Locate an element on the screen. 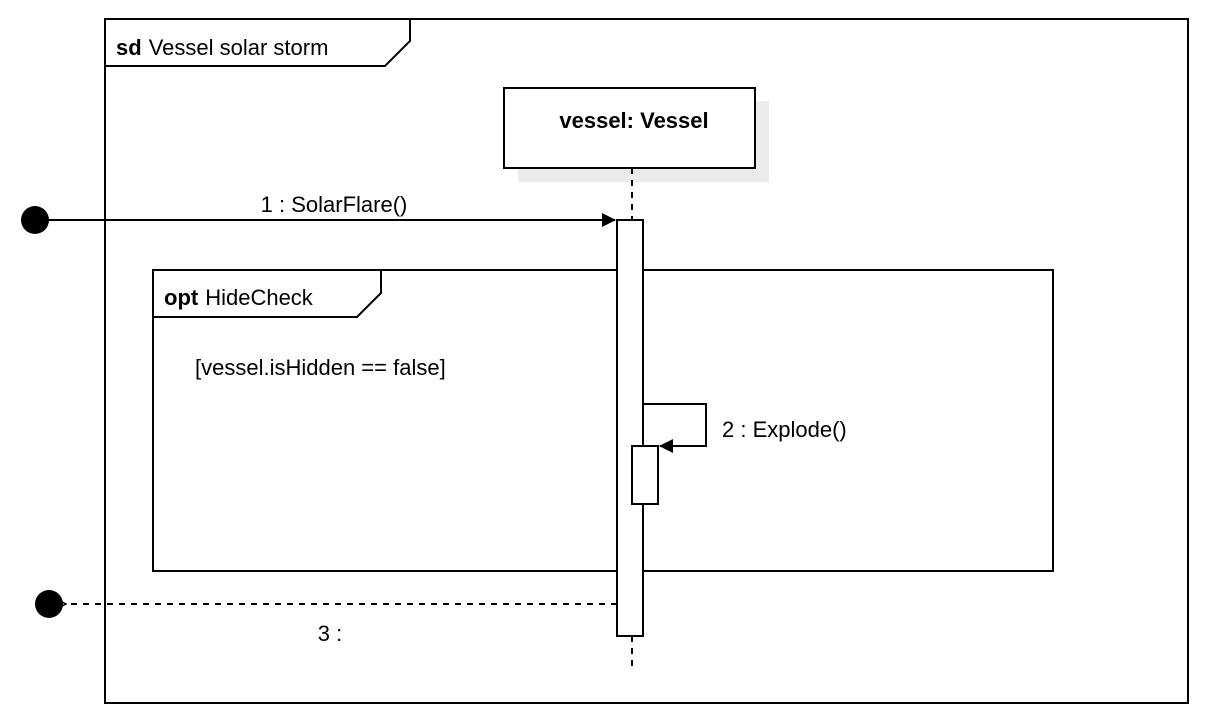 Image resolution: width=1208 pixels, height=725 pixels. lost-message-dot is located at coordinates (49, 604).